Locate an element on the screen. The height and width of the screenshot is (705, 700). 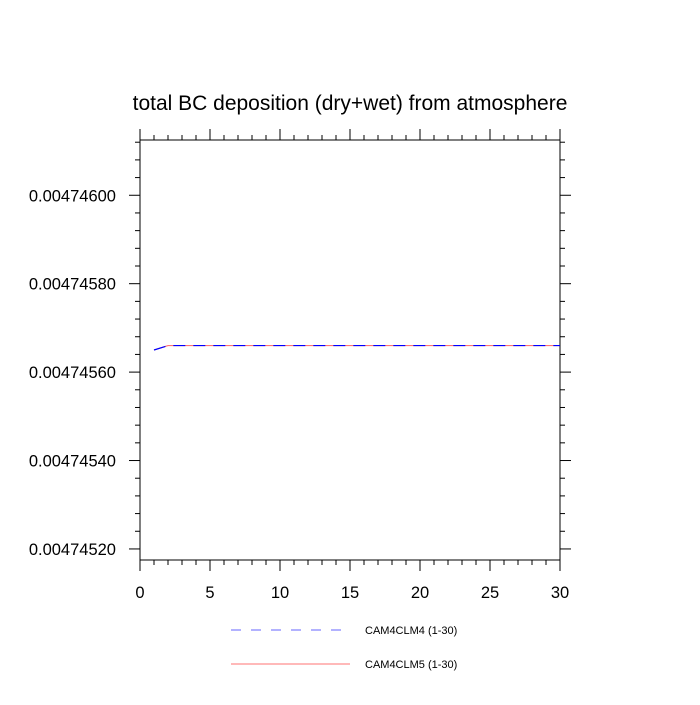
x-tick-label: 5 is located at coordinates (209, 593).